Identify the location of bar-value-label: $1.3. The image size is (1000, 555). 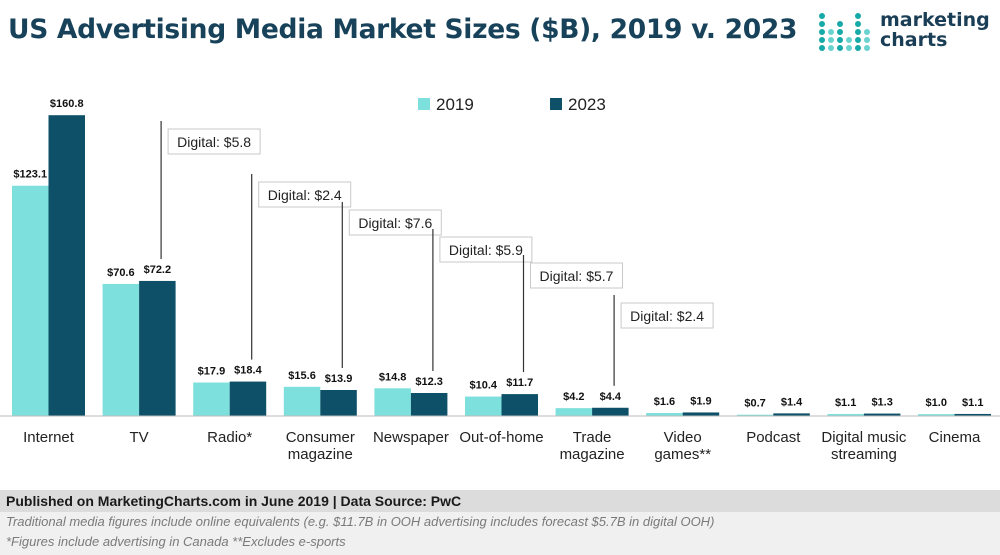
(881, 403).